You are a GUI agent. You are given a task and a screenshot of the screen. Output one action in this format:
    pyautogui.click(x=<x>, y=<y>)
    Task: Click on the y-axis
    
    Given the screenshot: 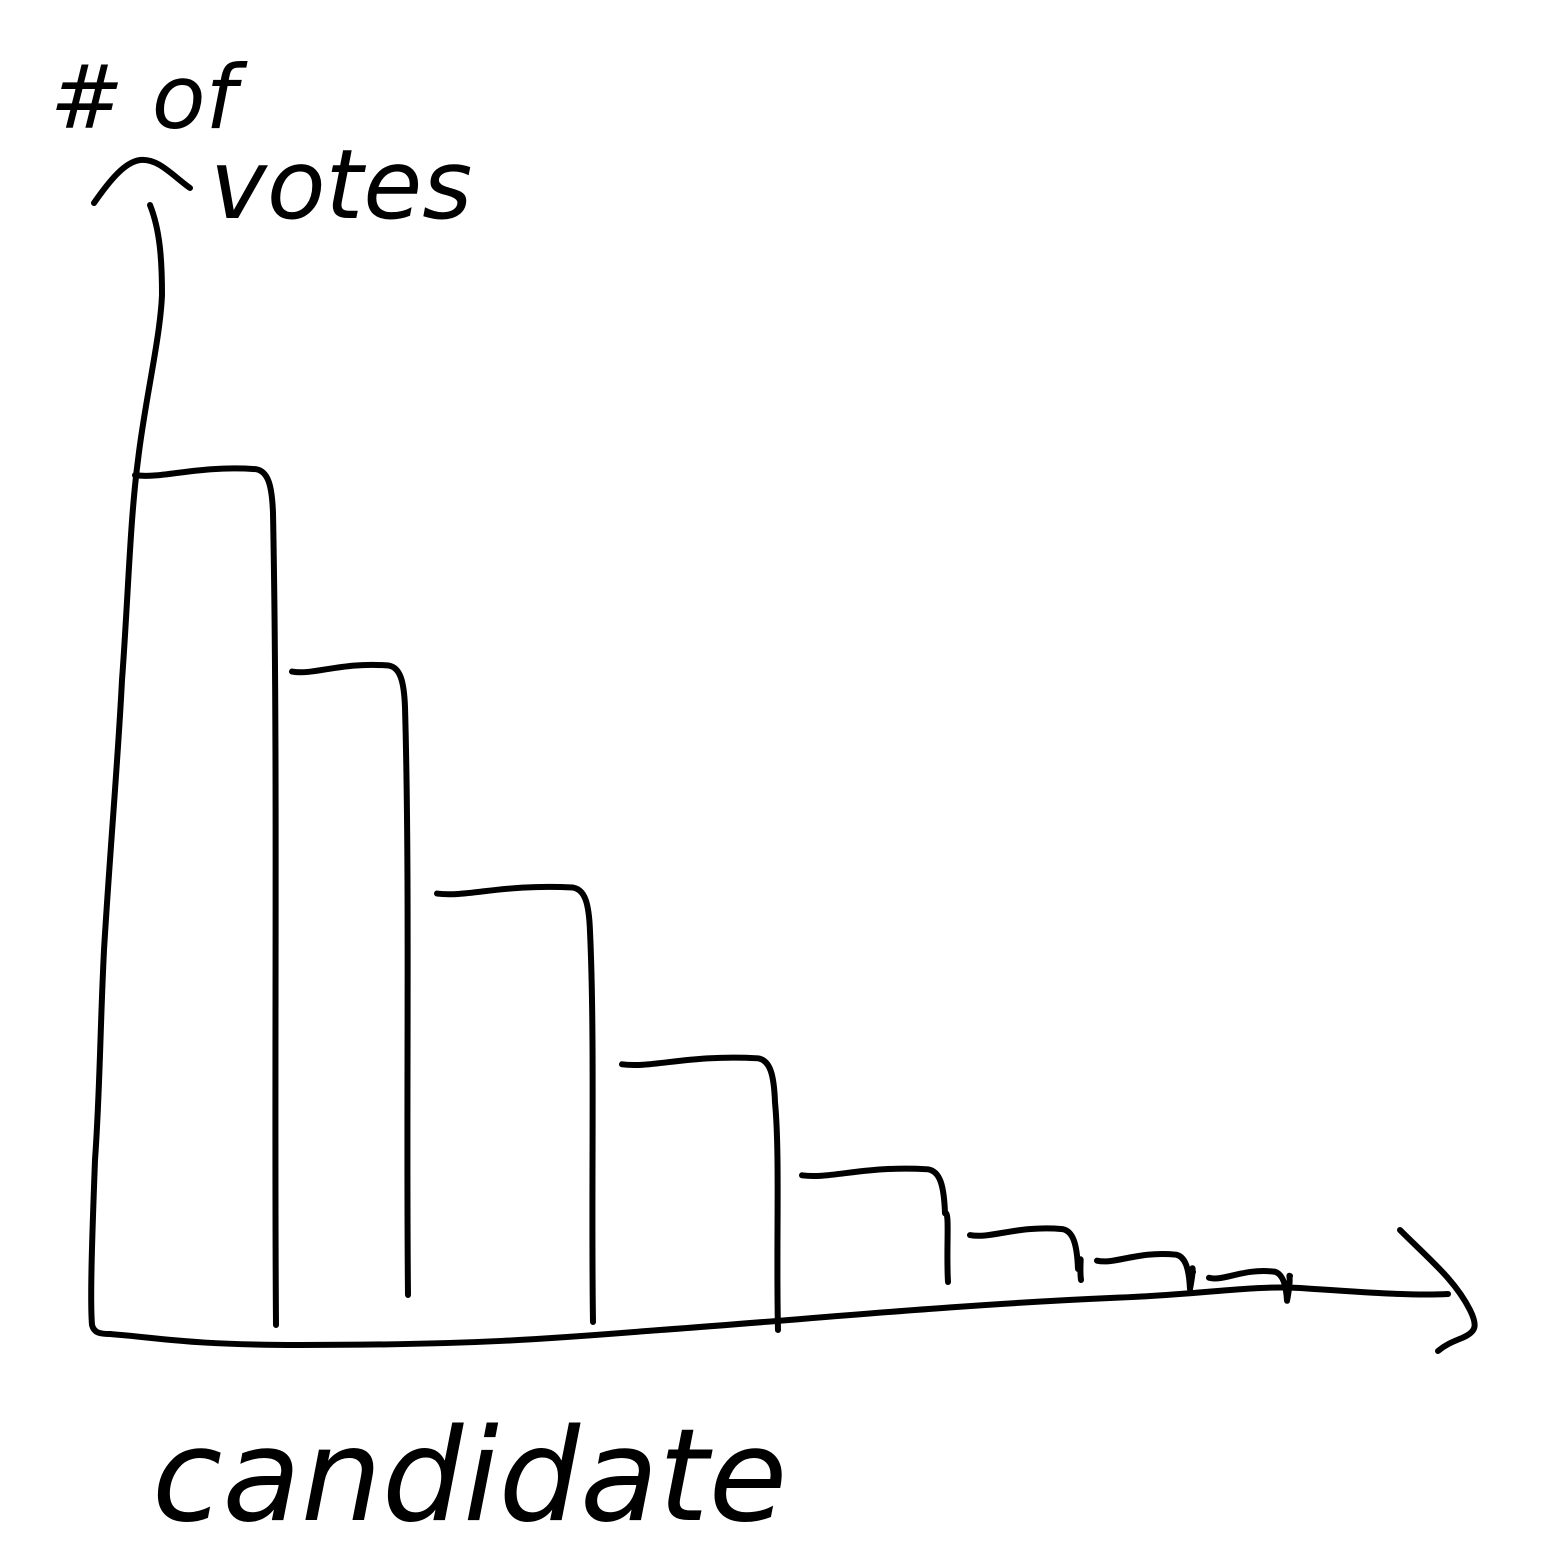 What is the action you would take?
    pyautogui.click(x=126, y=769)
    